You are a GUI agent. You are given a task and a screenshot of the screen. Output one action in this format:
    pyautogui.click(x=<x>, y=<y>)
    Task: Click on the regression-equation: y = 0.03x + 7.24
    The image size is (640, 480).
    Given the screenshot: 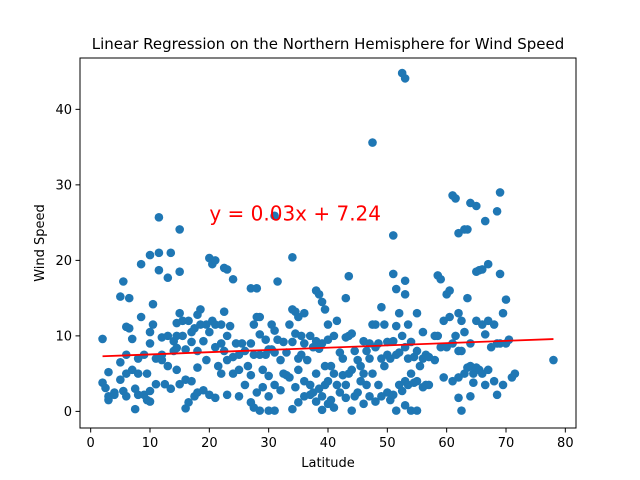 What is the action you would take?
    pyautogui.click(x=295, y=213)
    